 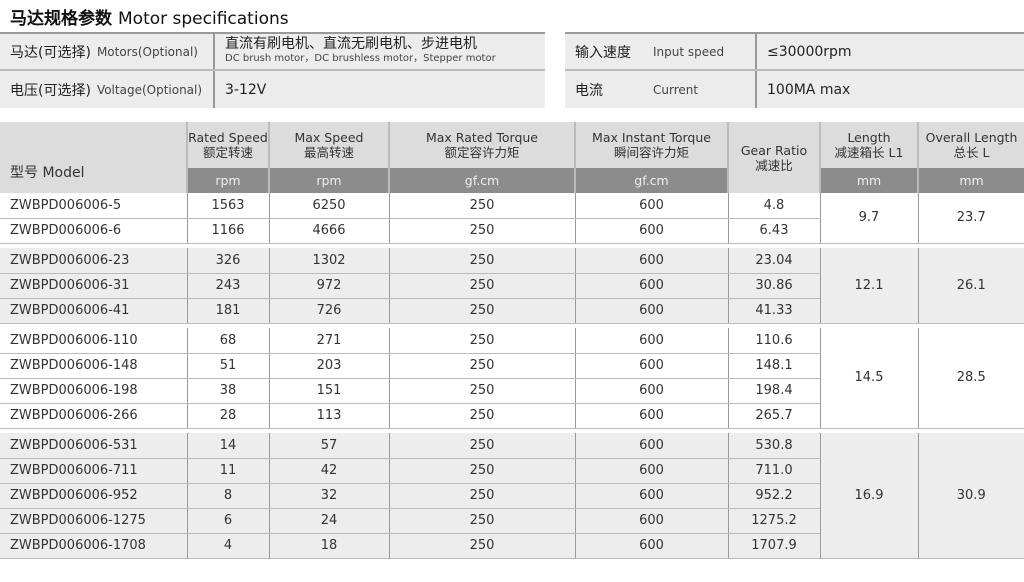 I want to click on table-row: ZWBPD006006-952 8 32 250 600 952.2, so click(x=512, y=496).